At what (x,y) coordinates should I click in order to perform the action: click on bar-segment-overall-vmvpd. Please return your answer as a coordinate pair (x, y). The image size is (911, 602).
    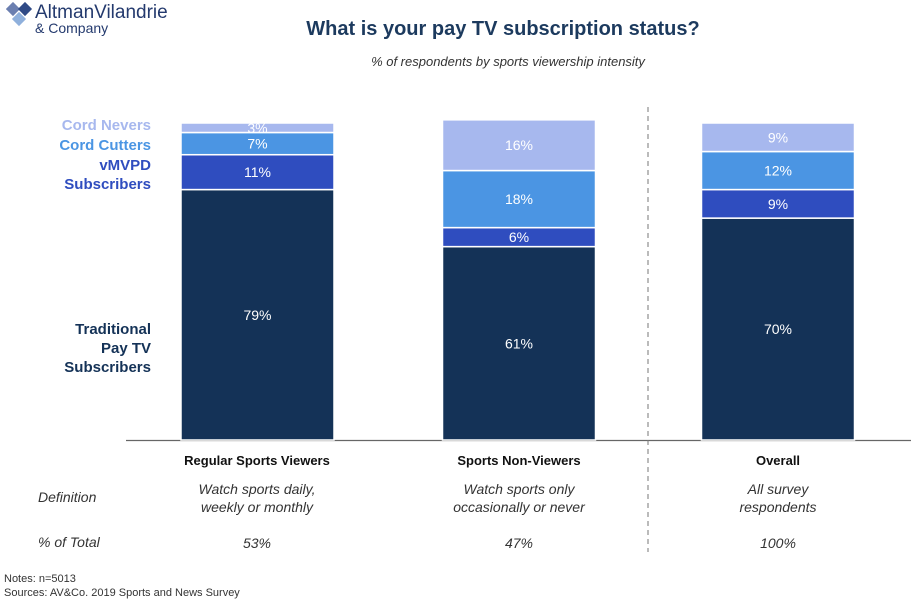
    Looking at the image, I should click on (778, 203).